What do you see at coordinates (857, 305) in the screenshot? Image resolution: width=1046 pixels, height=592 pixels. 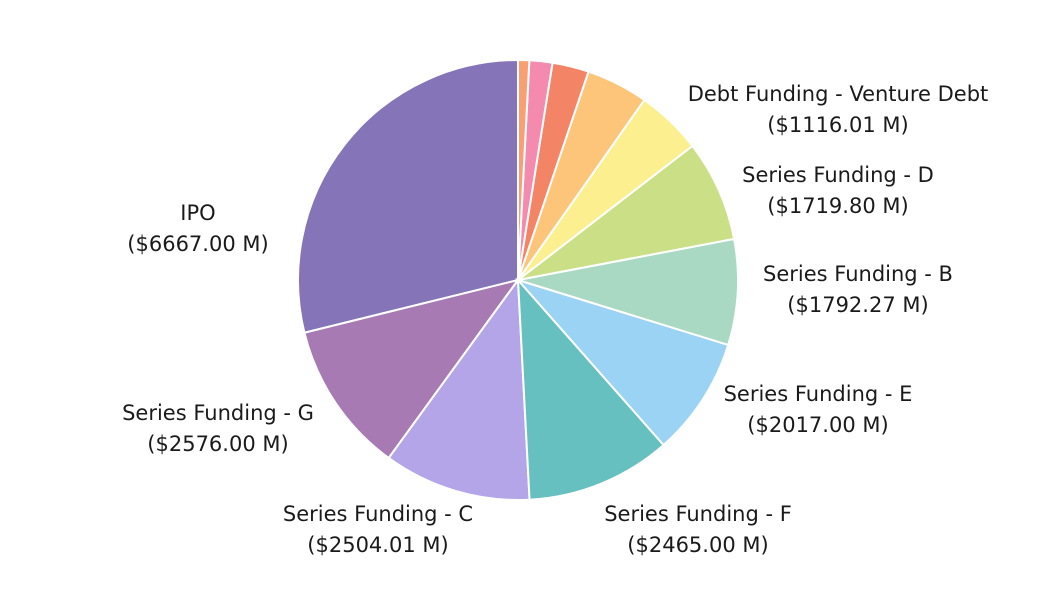 I see `slice-value-label: ($1792.27 M)` at bounding box center [857, 305].